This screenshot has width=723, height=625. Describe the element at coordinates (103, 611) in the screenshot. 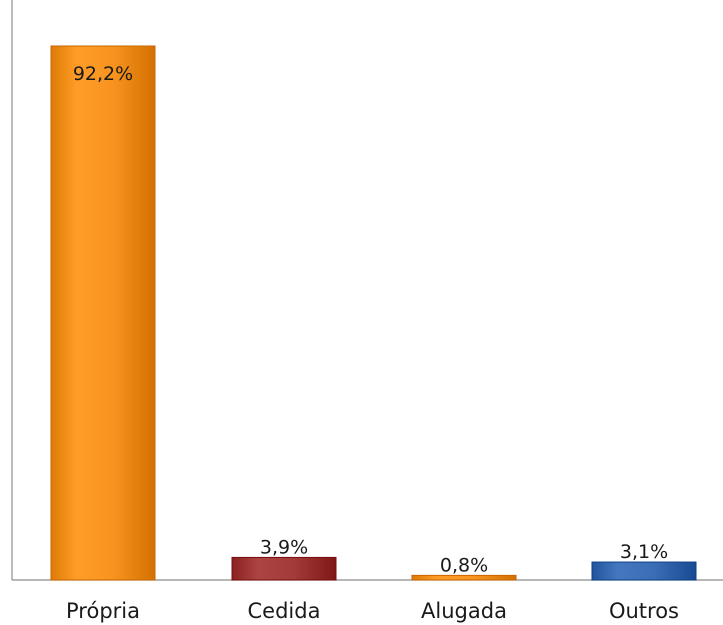

I see `category-label: Própria` at that location.